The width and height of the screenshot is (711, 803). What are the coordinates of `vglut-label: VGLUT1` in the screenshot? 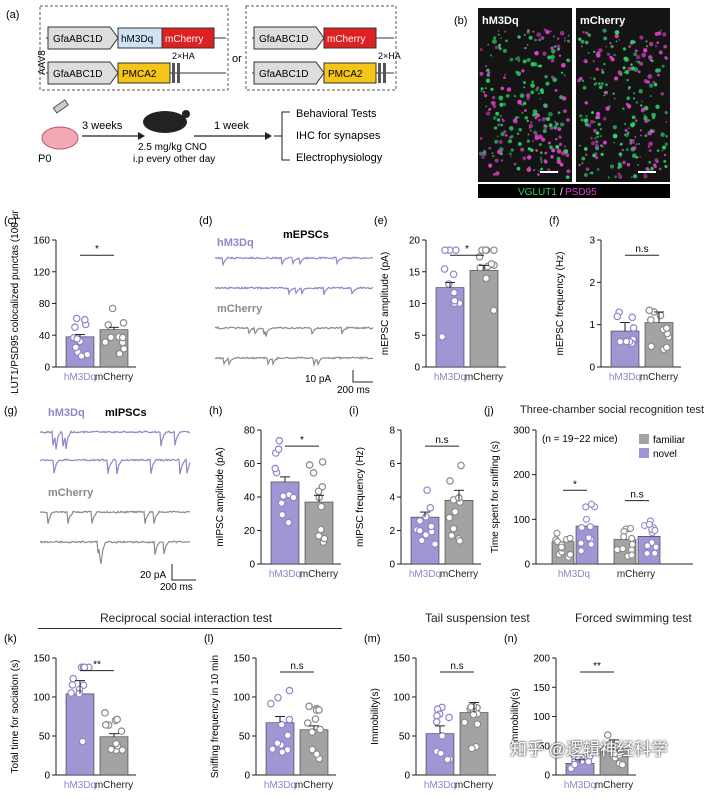 It's located at (537, 192).